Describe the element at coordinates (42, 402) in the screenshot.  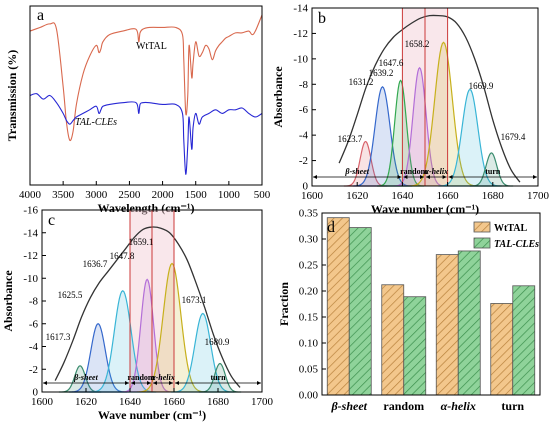
I see `panel-c-x-tick-label: 1600` at that location.